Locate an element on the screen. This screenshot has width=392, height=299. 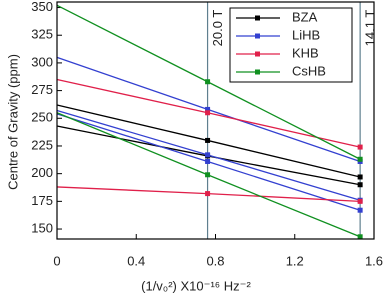
legend-label: KHB is located at coordinates (305, 52).